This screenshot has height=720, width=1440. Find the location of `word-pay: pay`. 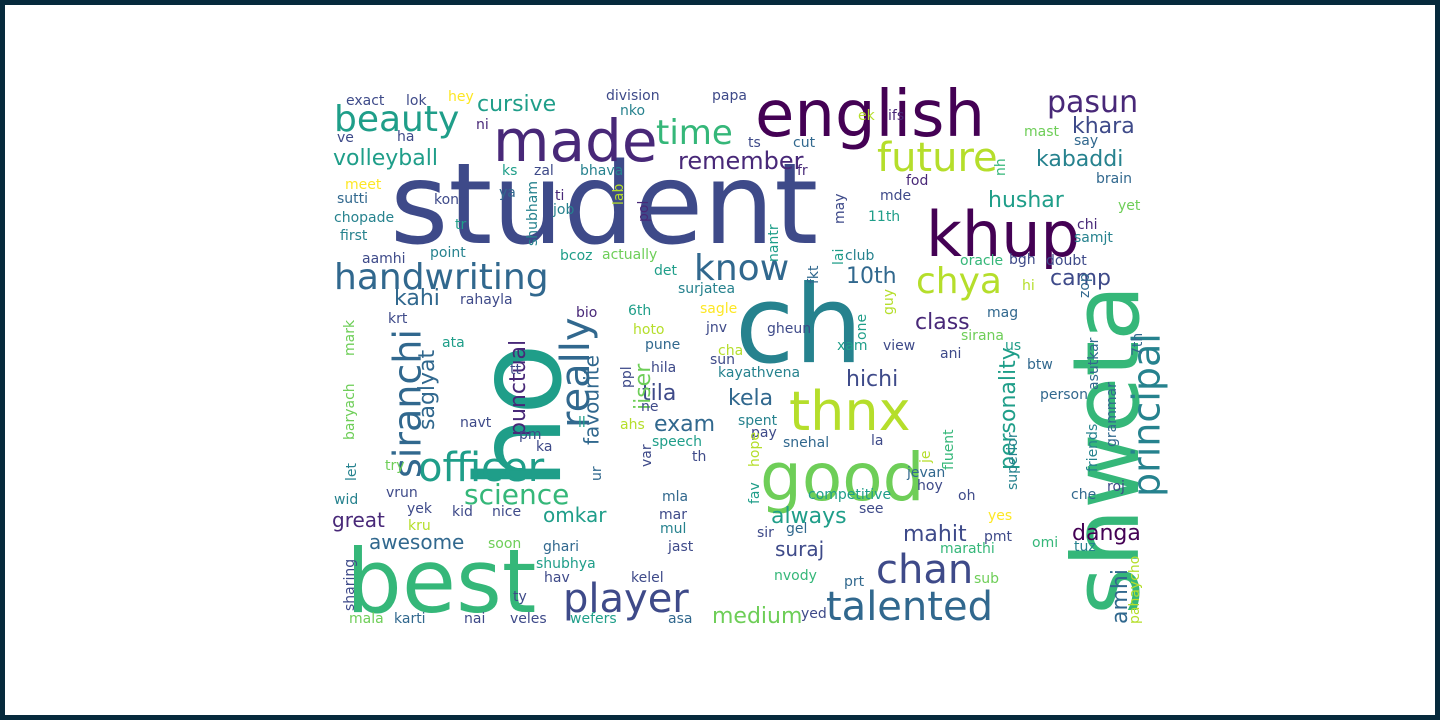

word-pay: pay is located at coordinates (764, 433).